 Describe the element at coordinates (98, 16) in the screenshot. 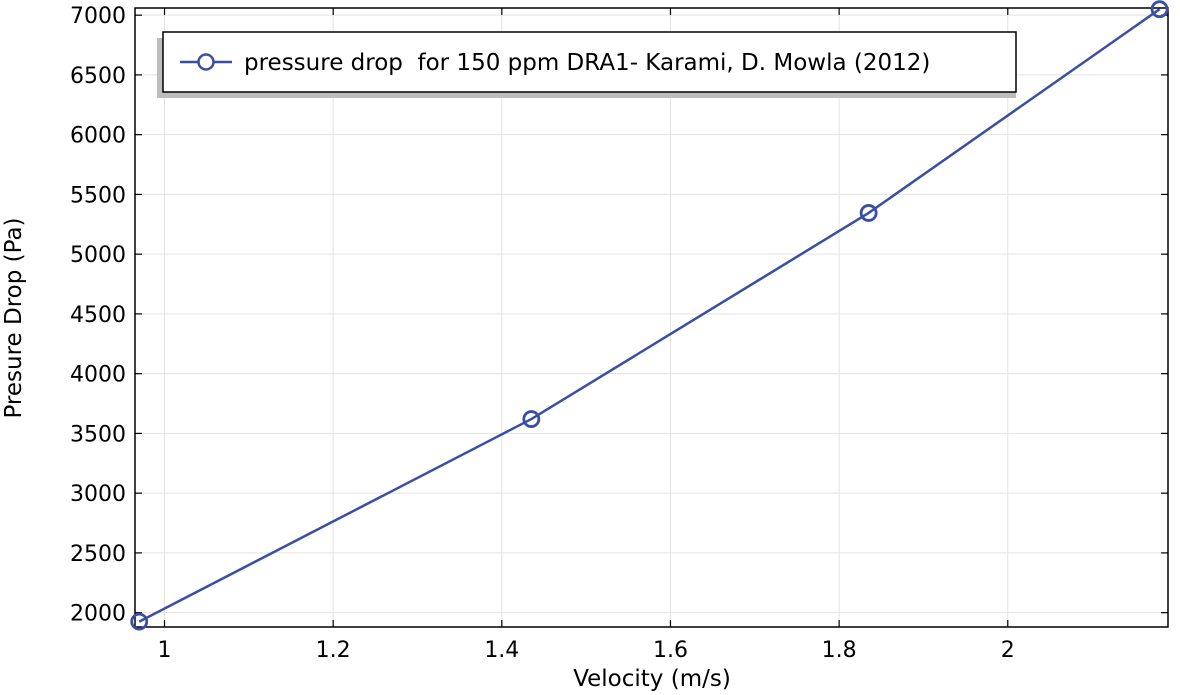

I see `y-tick-label: 7000` at that location.